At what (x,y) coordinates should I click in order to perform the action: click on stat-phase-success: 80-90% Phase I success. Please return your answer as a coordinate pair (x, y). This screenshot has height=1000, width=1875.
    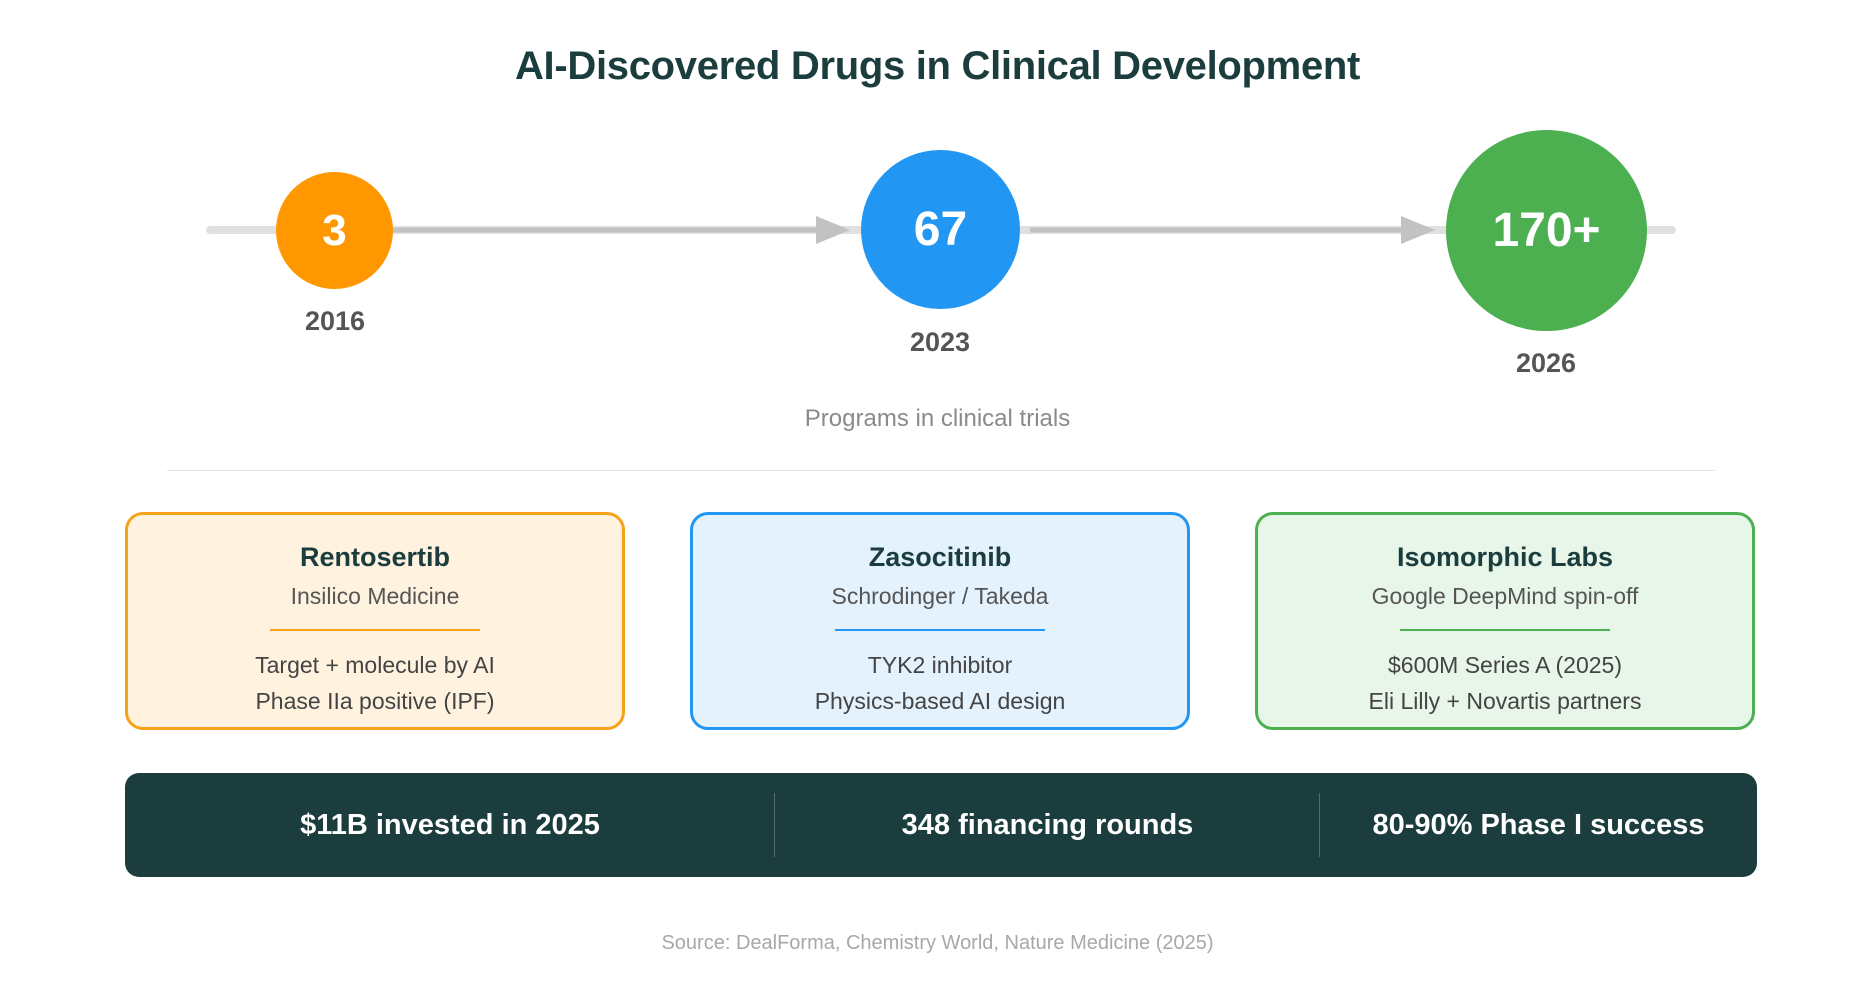
    Looking at the image, I should click on (1538, 825).